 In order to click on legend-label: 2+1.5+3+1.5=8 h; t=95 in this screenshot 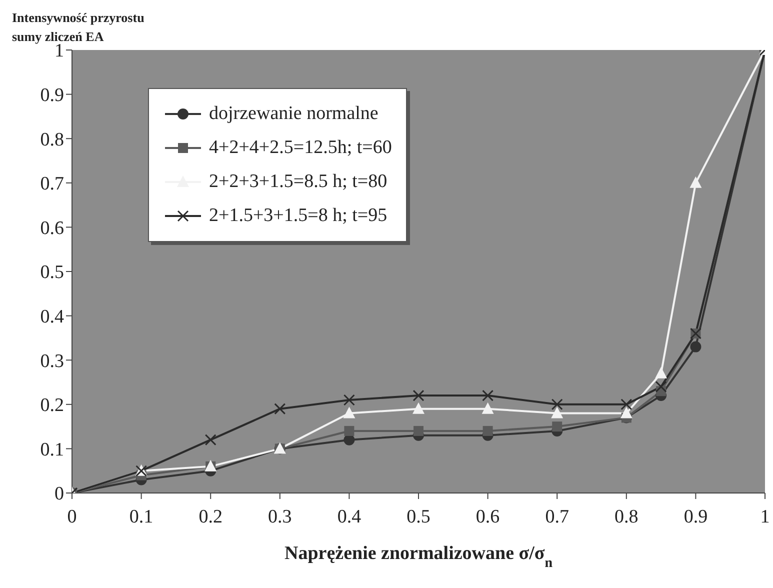, I will do `click(298, 216)`.